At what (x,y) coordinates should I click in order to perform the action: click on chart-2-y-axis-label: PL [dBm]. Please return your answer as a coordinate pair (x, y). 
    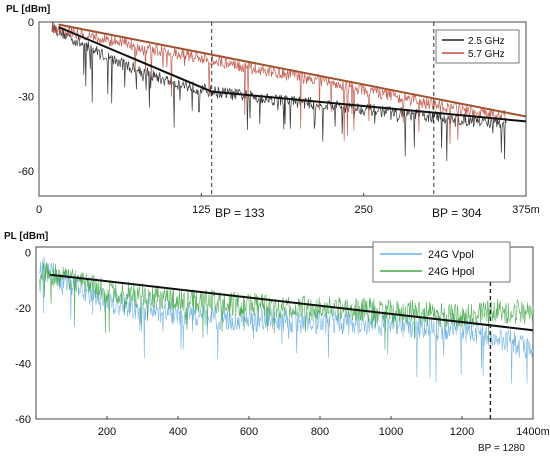
    Looking at the image, I should click on (26, 236).